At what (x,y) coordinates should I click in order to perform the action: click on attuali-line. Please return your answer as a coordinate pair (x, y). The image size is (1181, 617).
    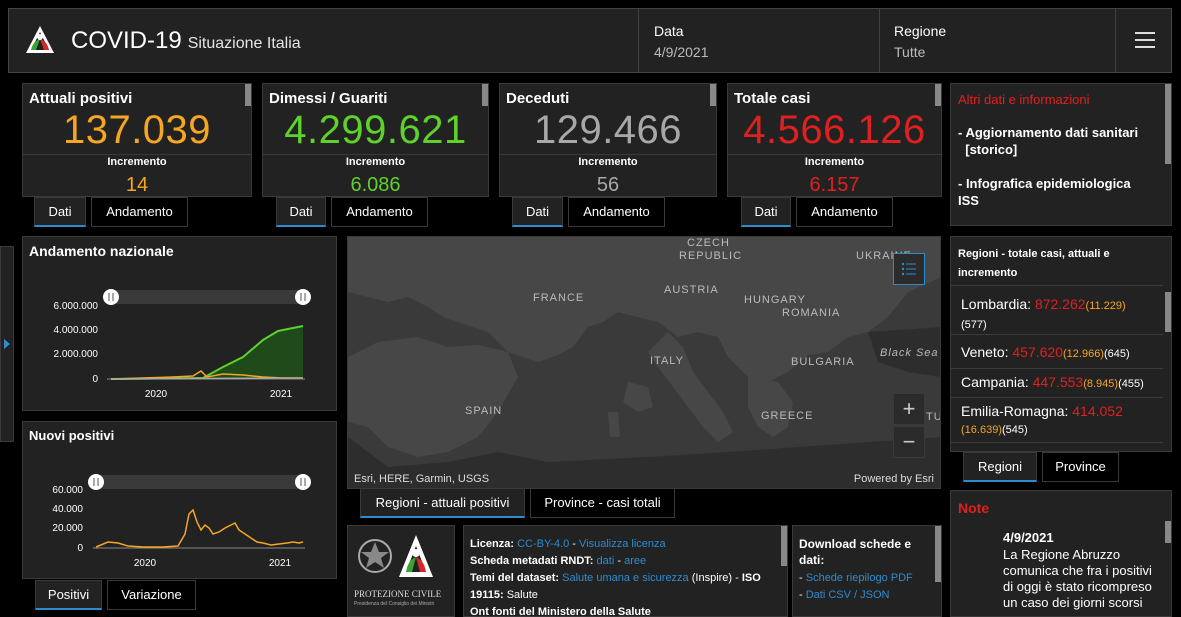
    Looking at the image, I should click on (206, 375).